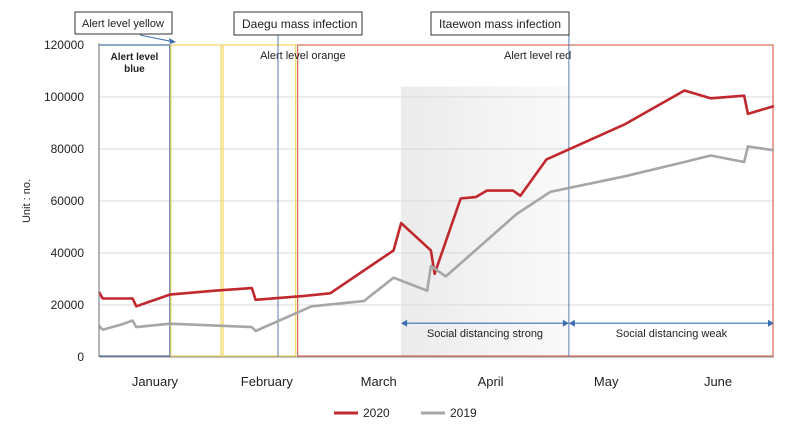 The height and width of the screenshot is (425, 800). I want to click on event-label: Itaewon mass infection, so click(500, 24).